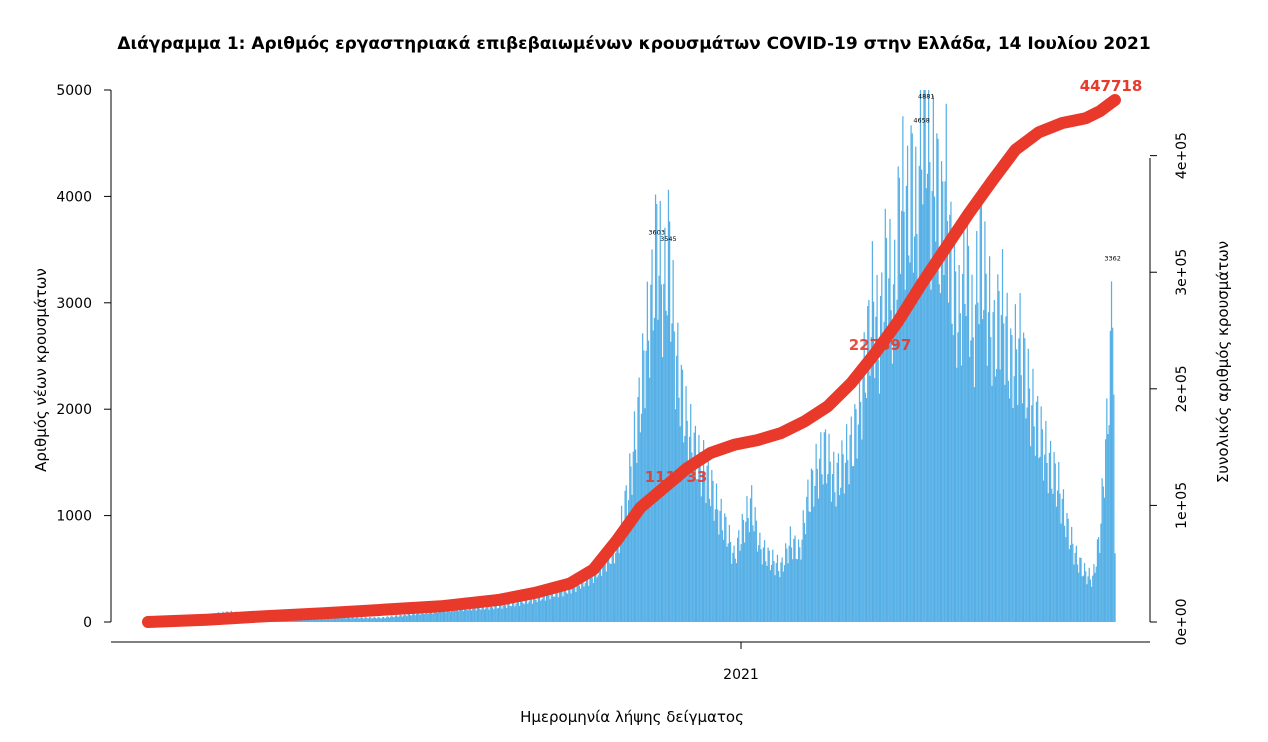 The image size is (1268, 742). I want to click on right-axis-tick-label: 0e+00, so click(1182, 621).